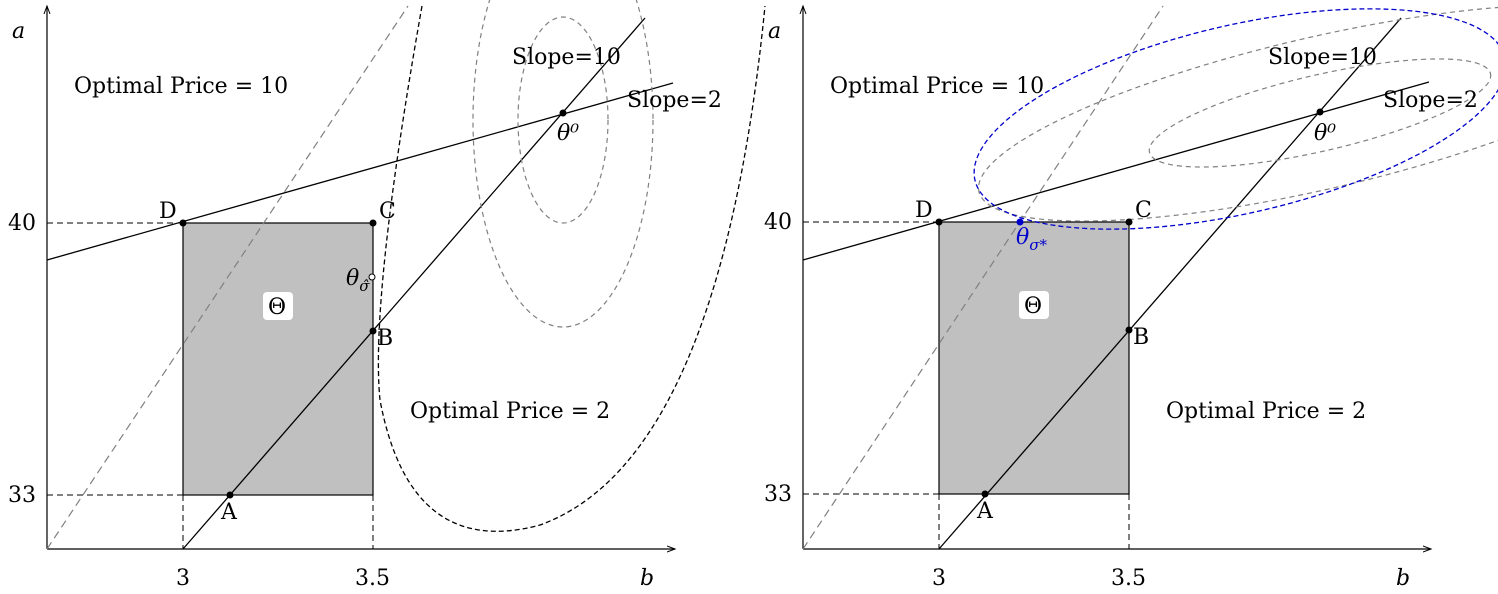  What do you see at coordinates (1020, 222) in the screenshot?
I see `theta-star-point` at bounding box center [1020, 222].